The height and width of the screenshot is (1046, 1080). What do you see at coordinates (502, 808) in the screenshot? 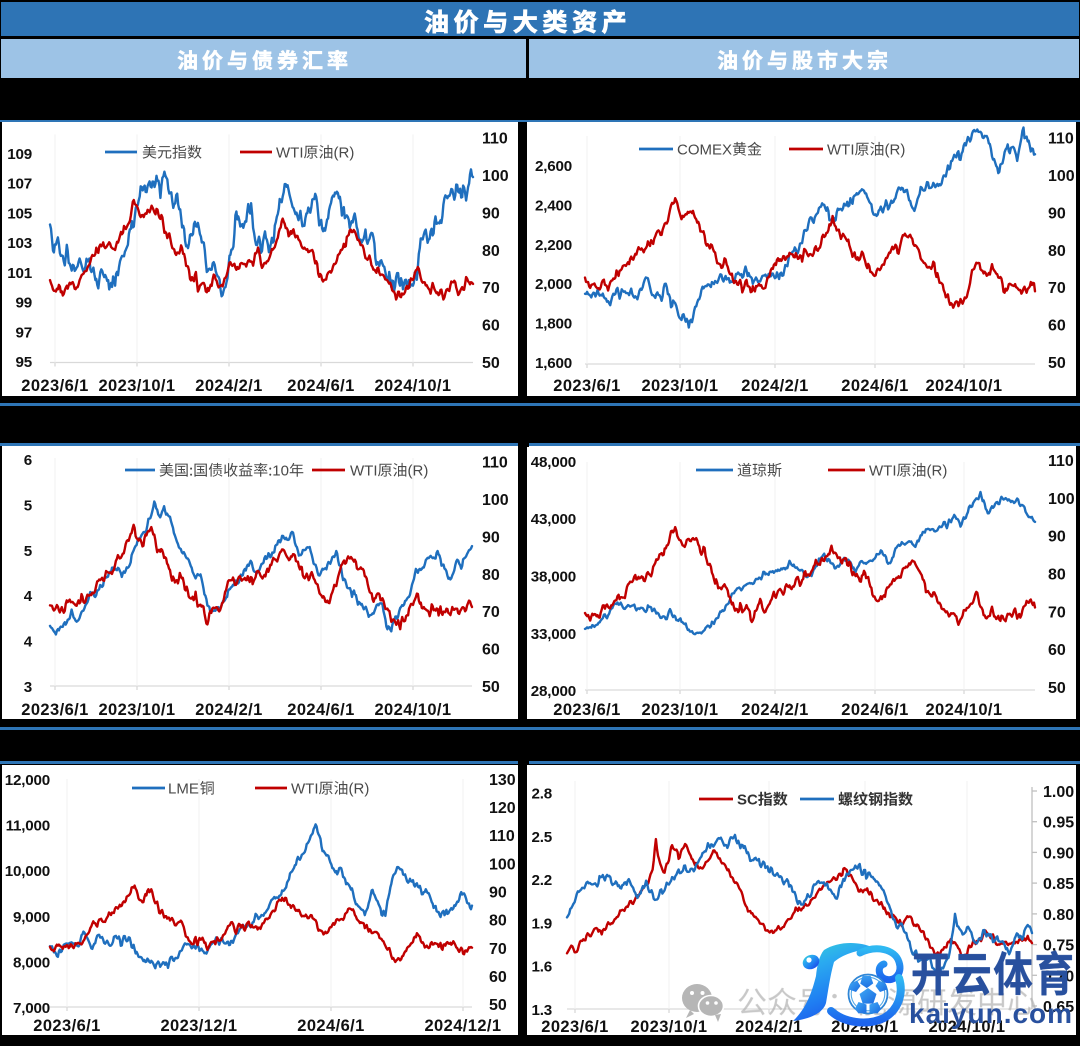
I see `svg-text: 120` at bounding box center [502, 808].